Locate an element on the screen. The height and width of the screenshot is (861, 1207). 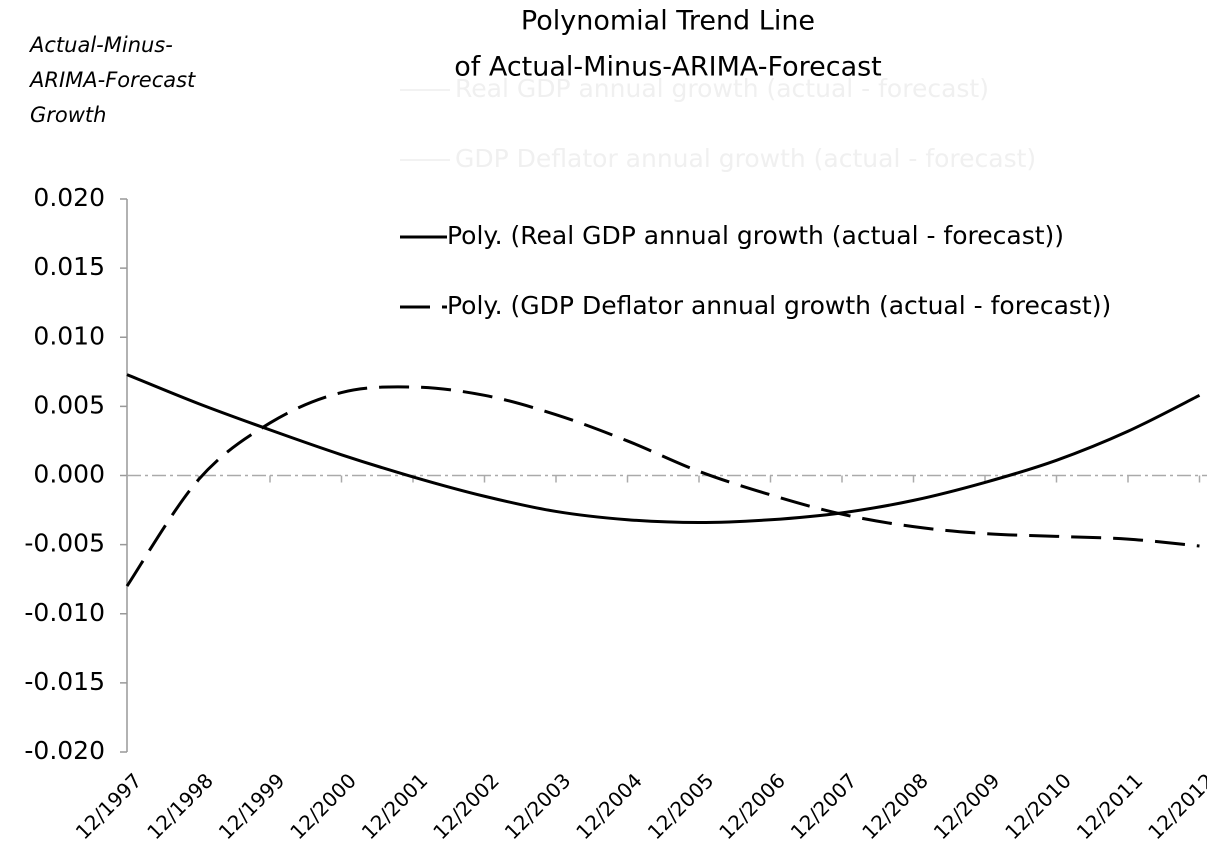
chart-title: of Actual-Minus-ARIMA-Forecast is located at coordinates (668, 67).